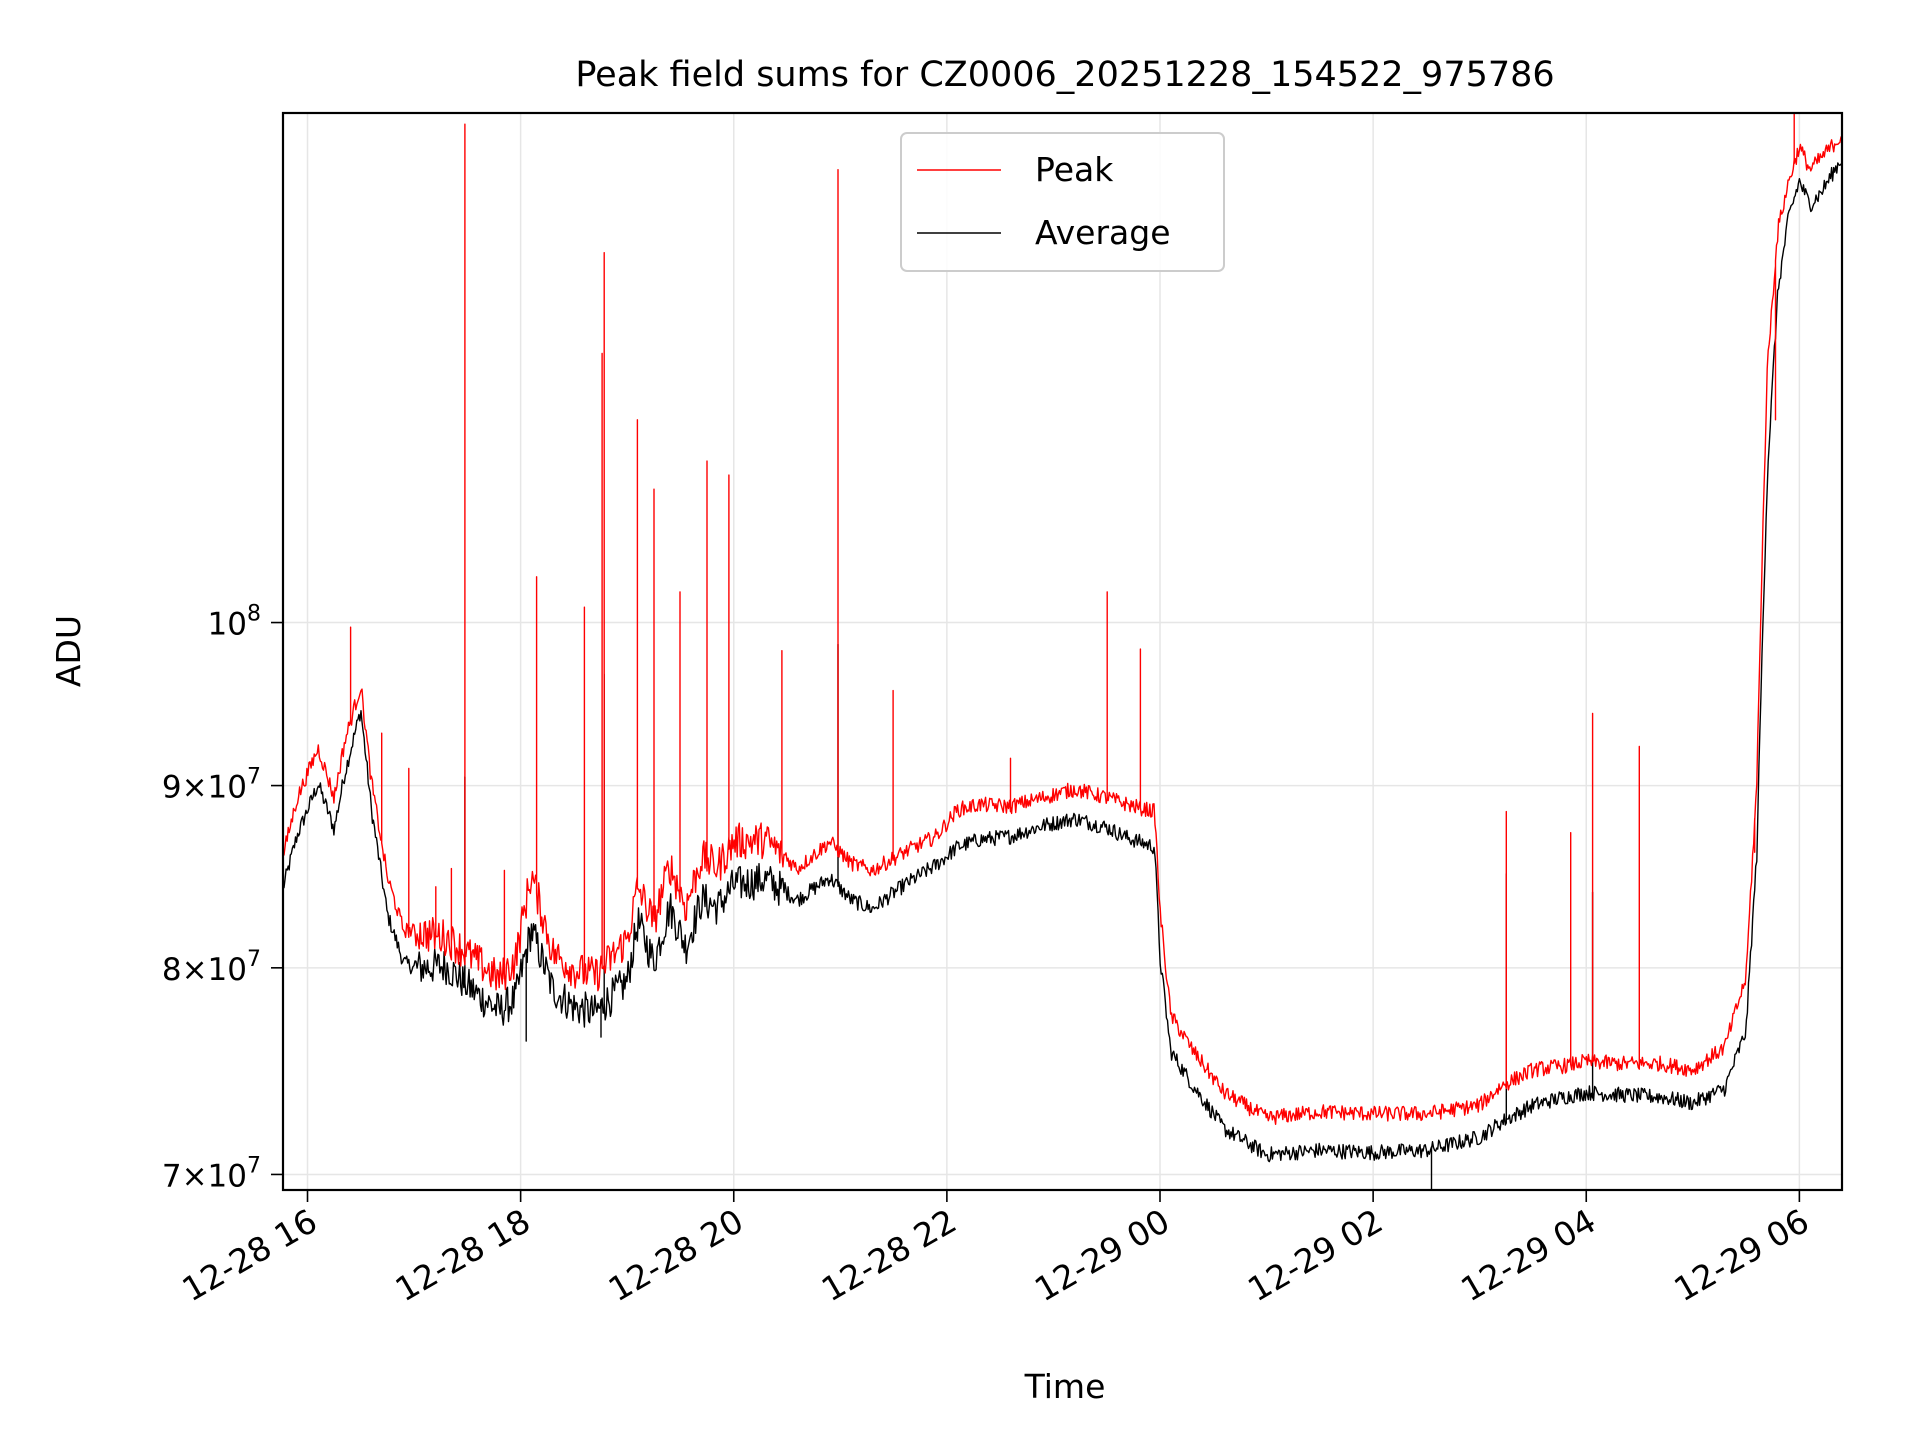  I want to click on y-tick-label: 8×10⁷, so click(211, 967).